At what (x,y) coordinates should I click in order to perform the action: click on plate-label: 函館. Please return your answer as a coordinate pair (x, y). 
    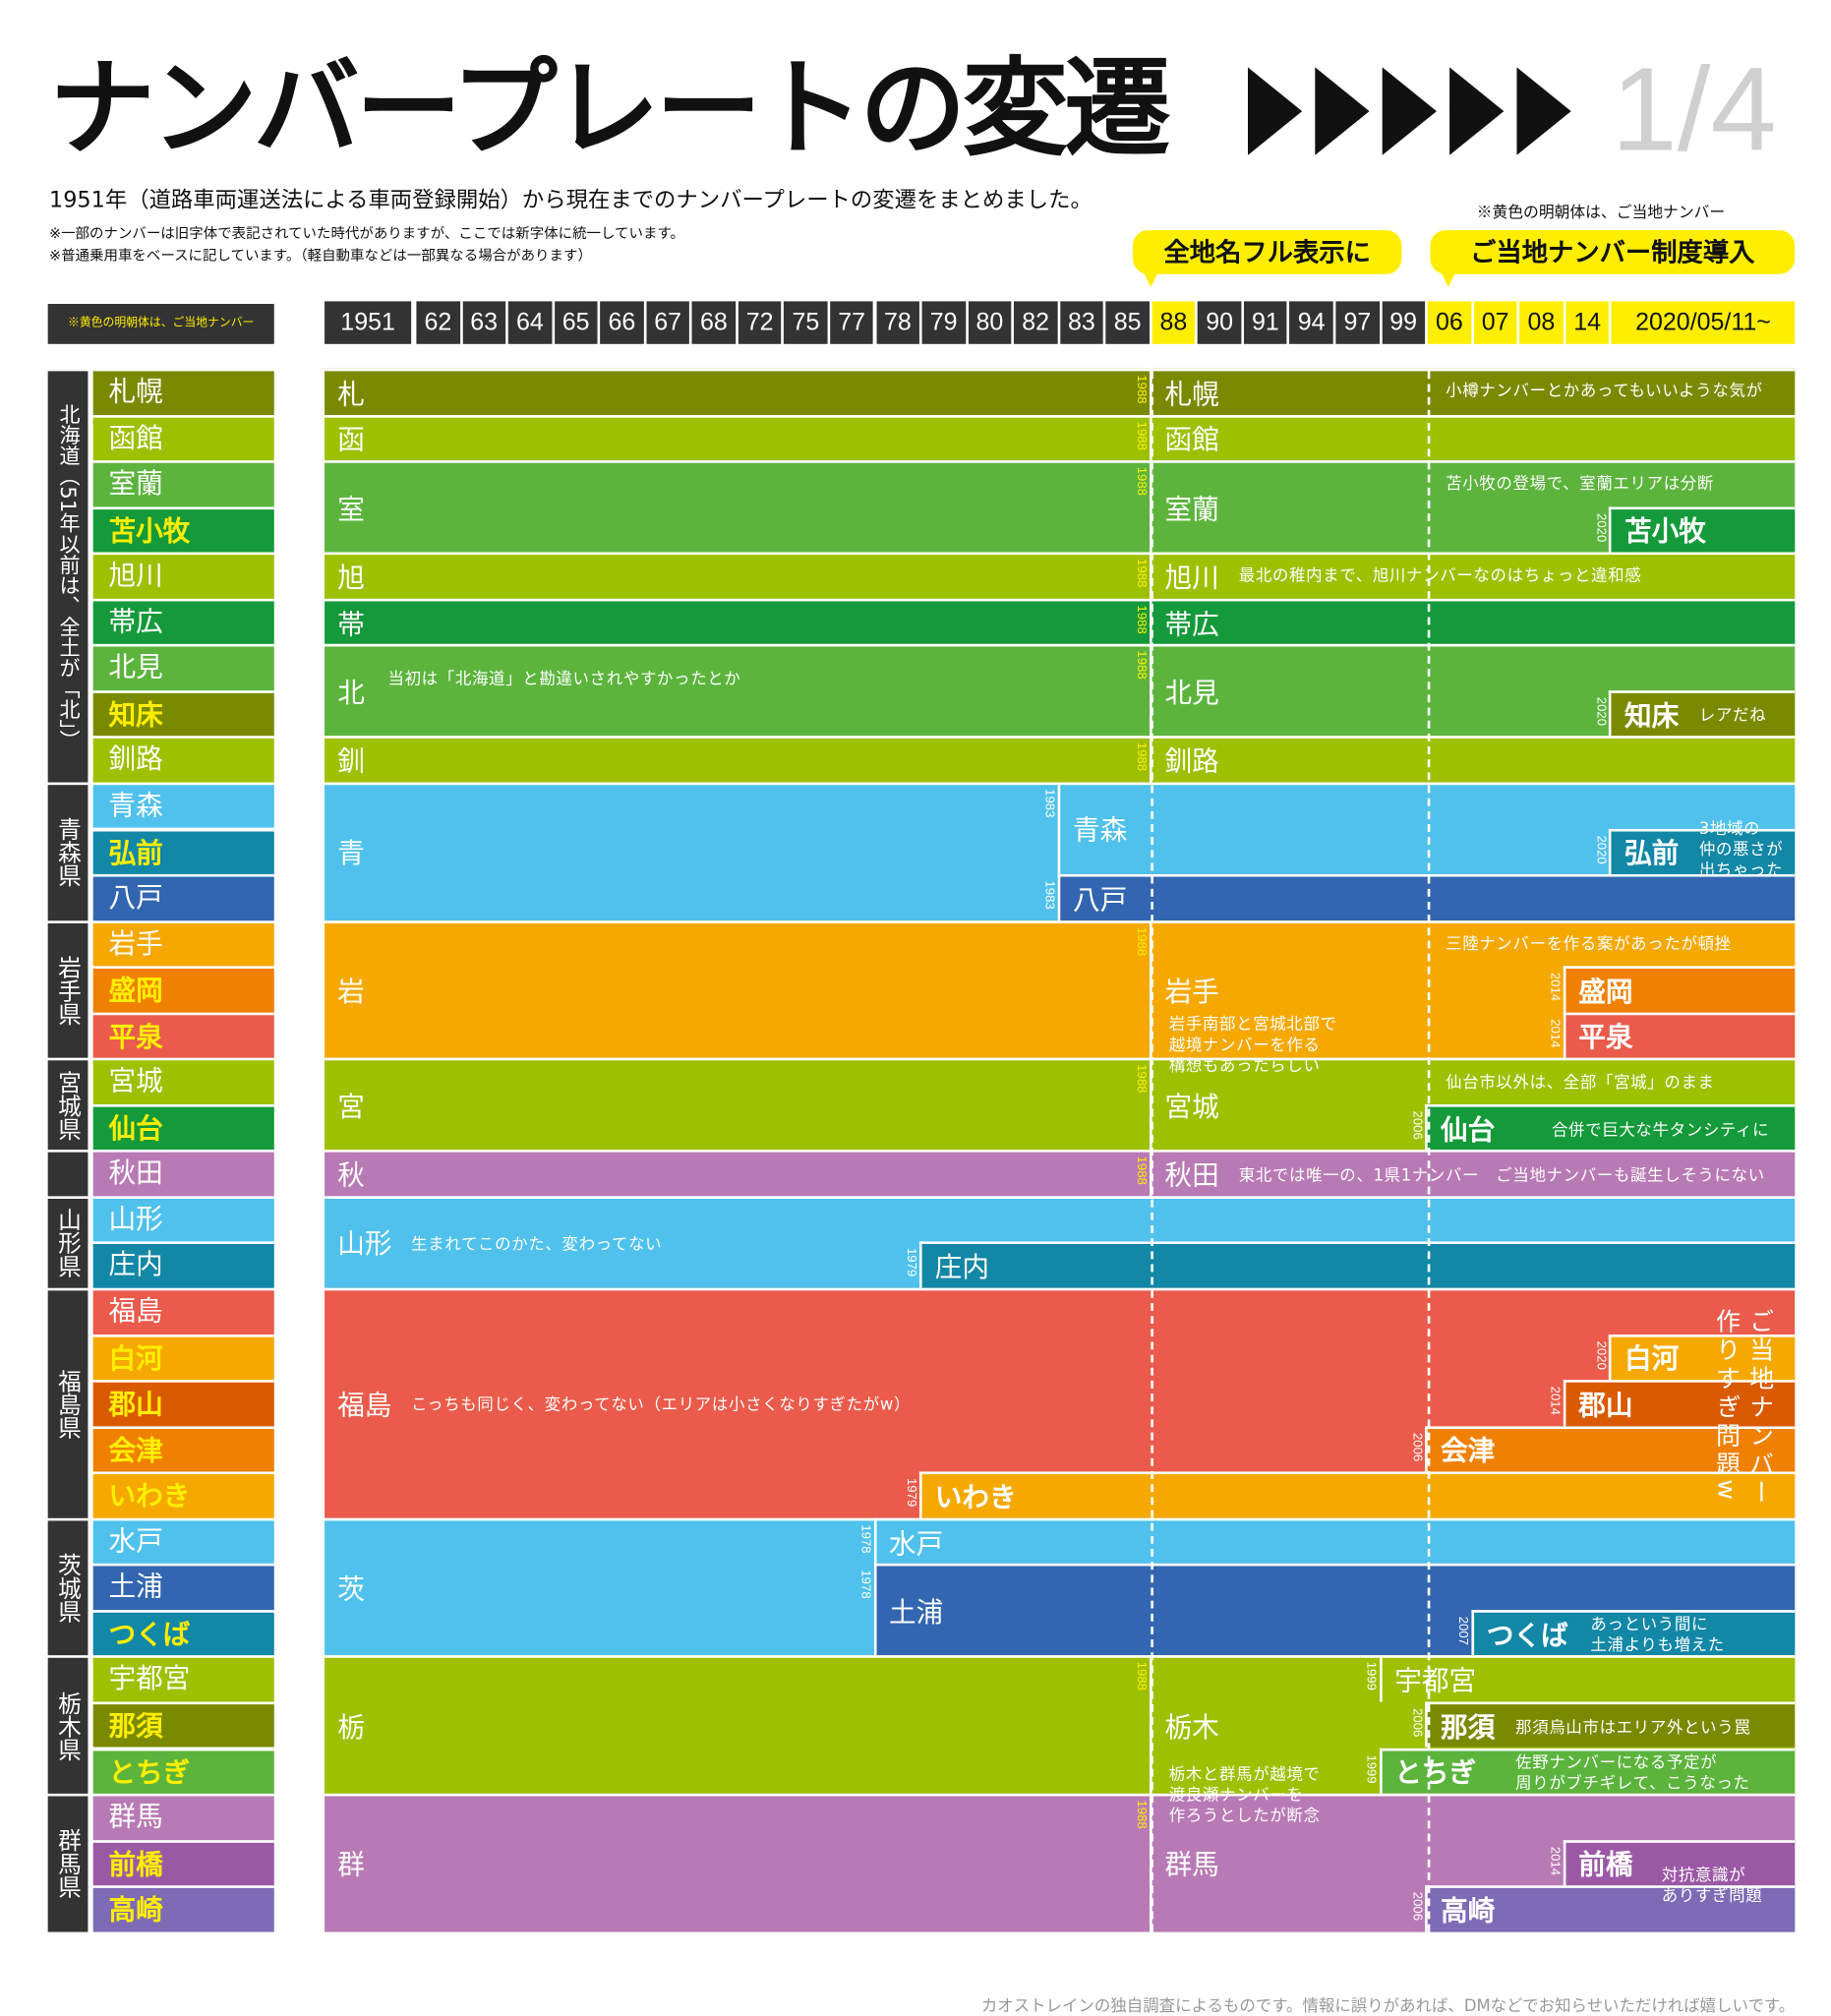
    Looking at the image, I should click on (1191, 440).